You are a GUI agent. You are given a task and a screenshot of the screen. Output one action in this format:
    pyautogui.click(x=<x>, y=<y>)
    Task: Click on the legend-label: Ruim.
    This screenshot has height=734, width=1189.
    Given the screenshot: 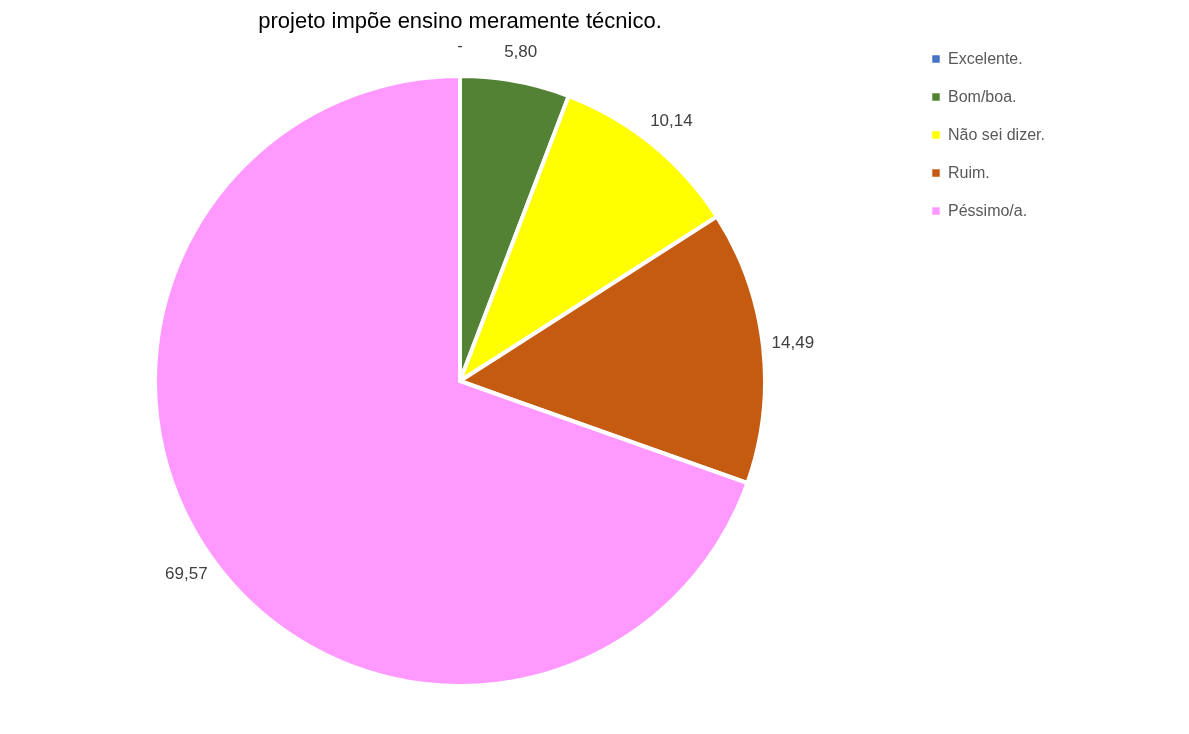 What is the action you would take?
    pyautogui.click(x=969, y=172)
    